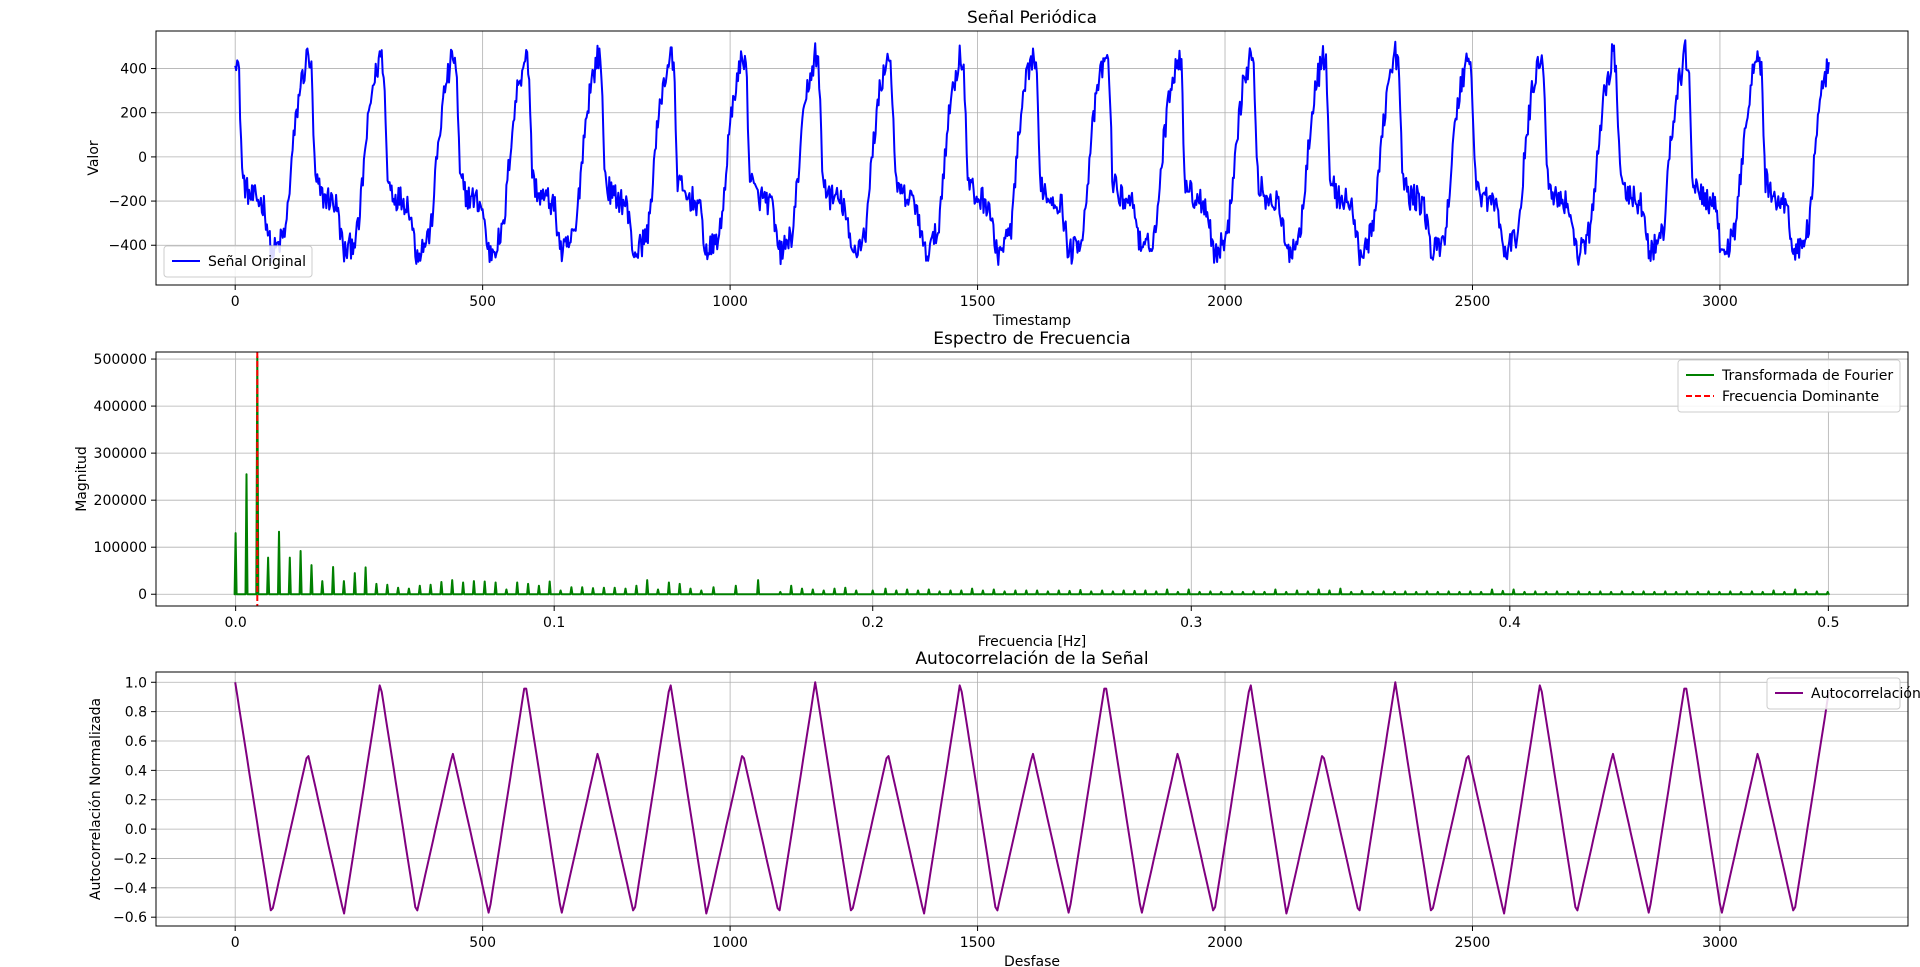  What do you see at coordinates (1225, 943) in the screenshot?
I see `x-tick-label-autocorrelation-4: 2000` at bounding box center [1225, 943].